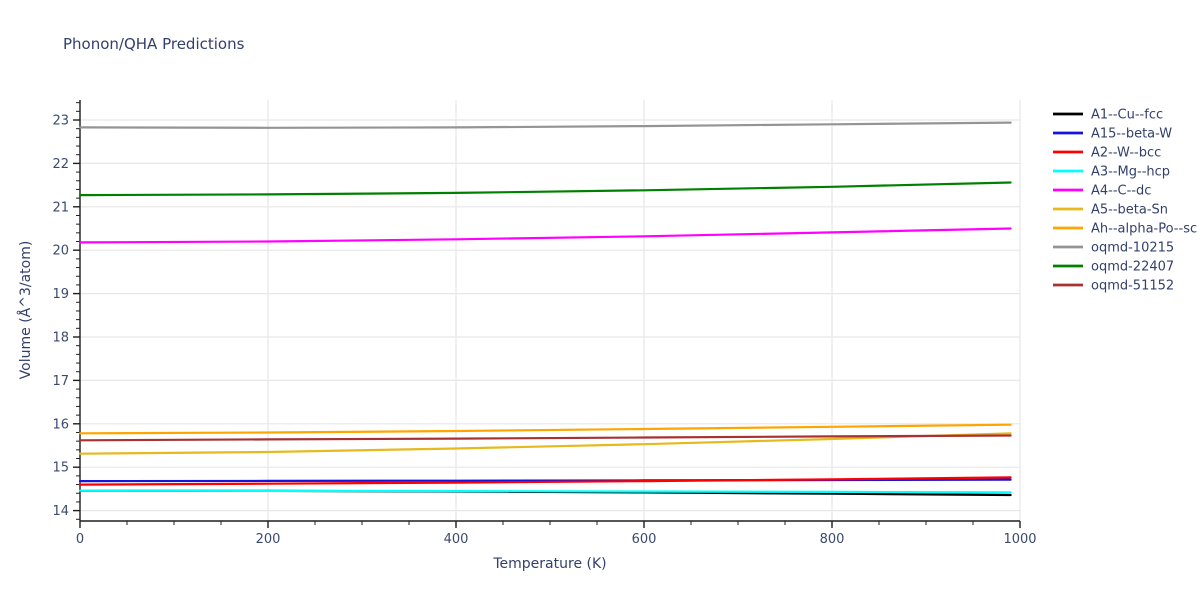 The height and width of the screenshot is (604, 1200). I want to click on legend-label-oqmd-22407: oqmd-22407, so click(1132, 267).